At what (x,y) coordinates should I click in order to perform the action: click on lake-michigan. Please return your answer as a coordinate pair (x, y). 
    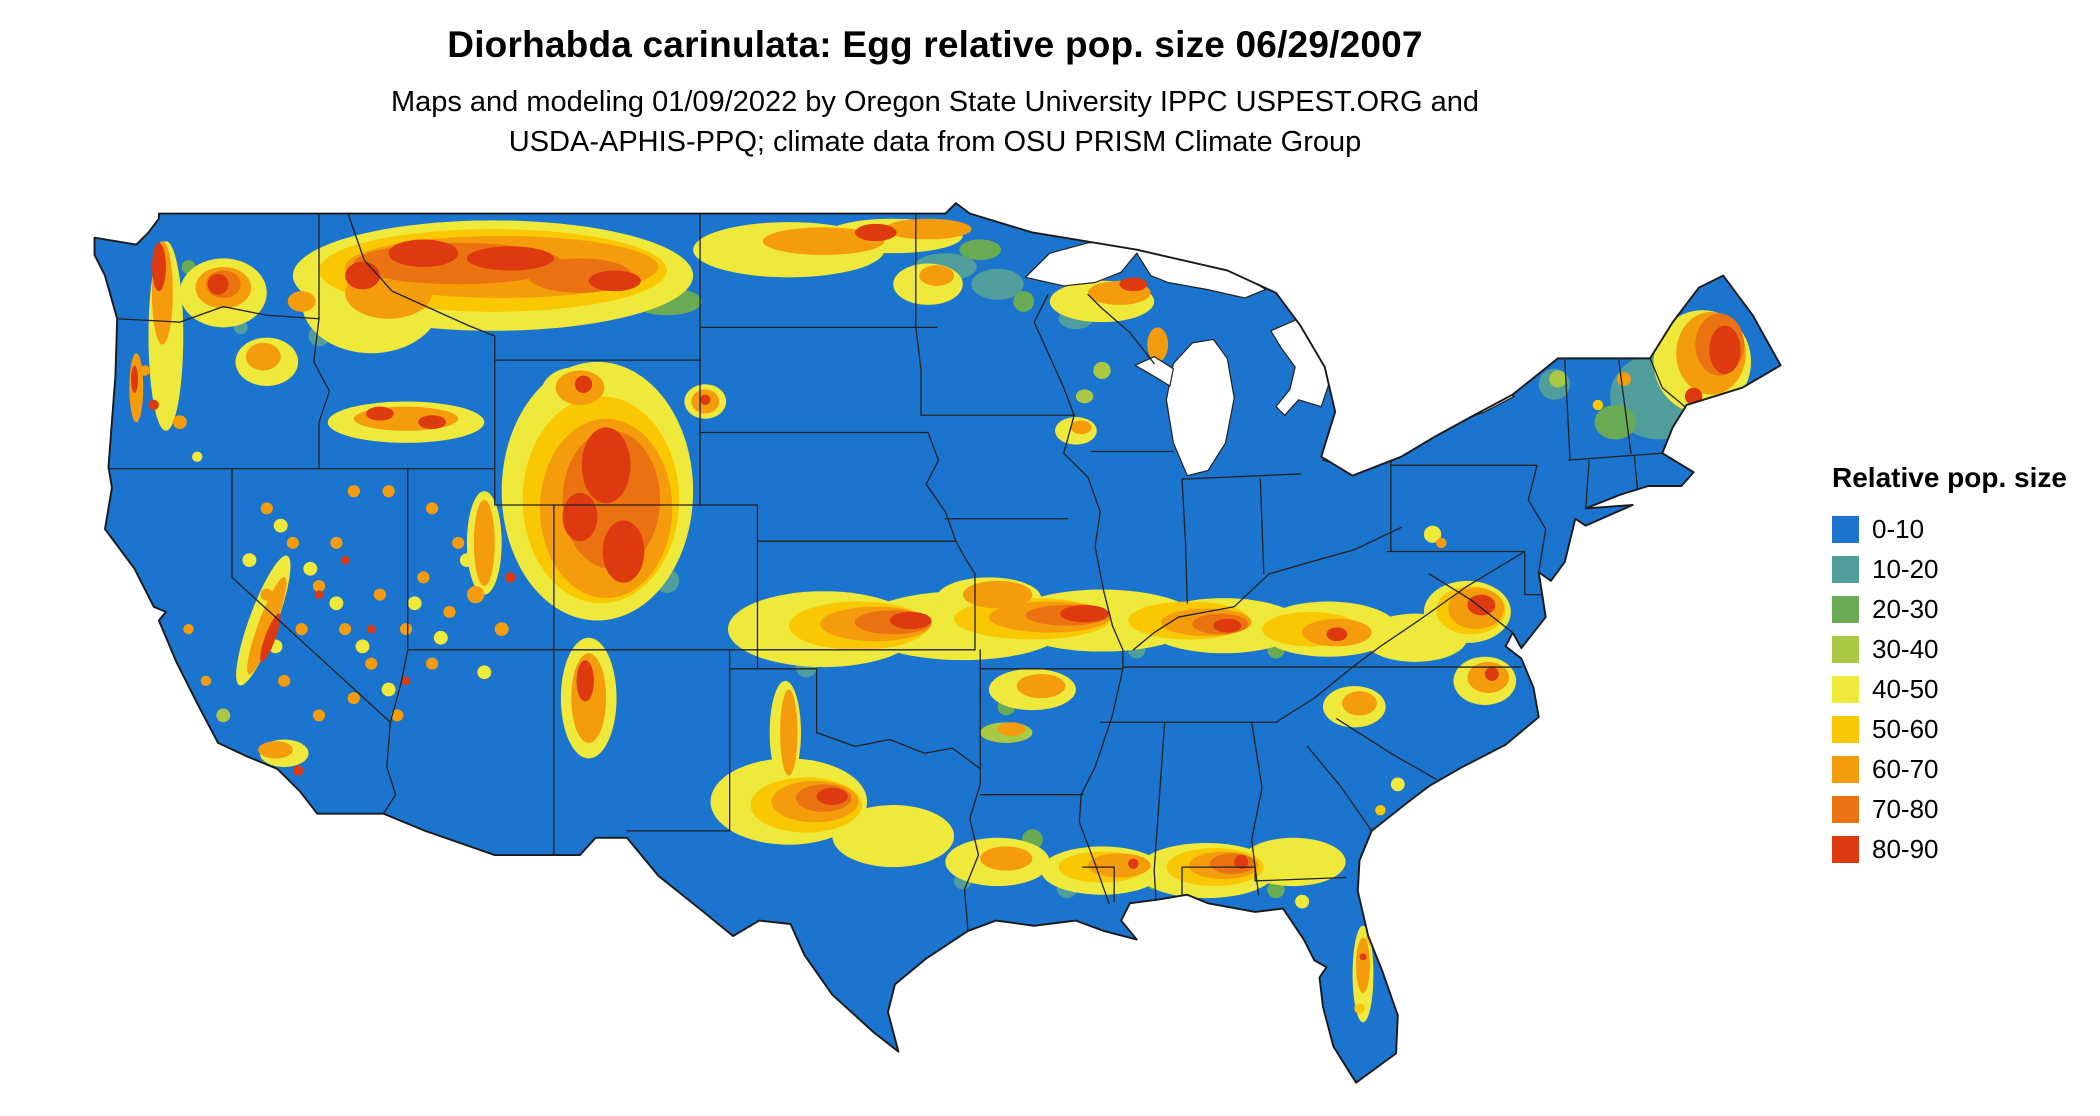
    Looking at the image, I should click on (1200, 407).